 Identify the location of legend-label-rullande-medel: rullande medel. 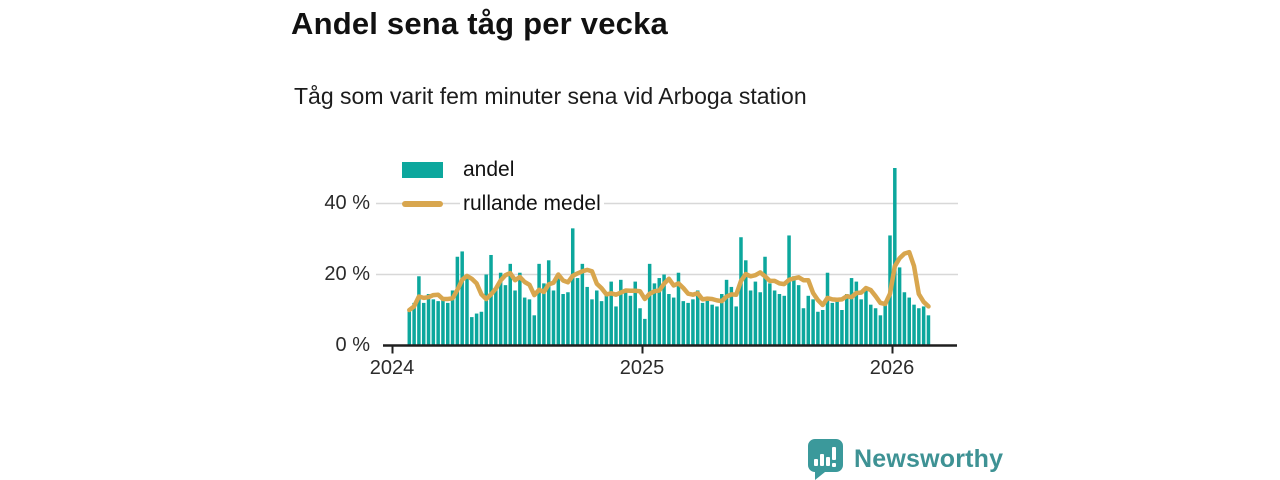
(532, 204).